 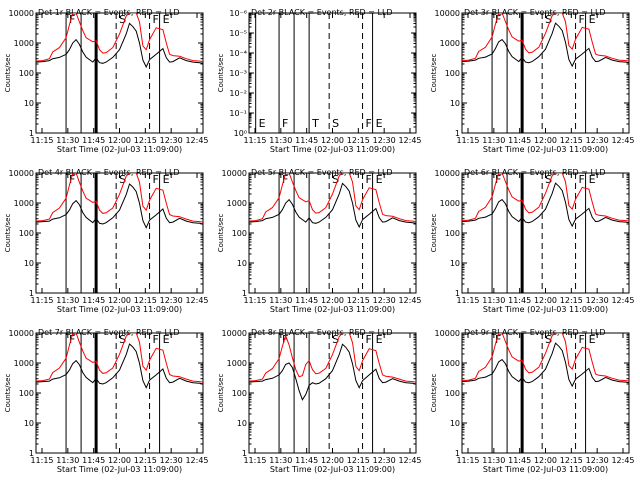 I want to click on panel-title: Det 6r BLACK = Events, RED = LLD, so click(x=535, y=172).